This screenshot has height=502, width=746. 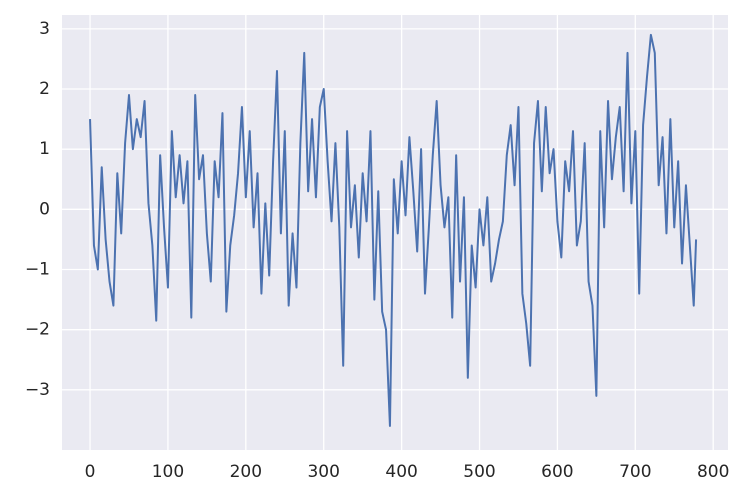 What do you see at coordinates (44, 209) in the screenshot?
I see `y-tick-label: 0` at bounding box center [44, 209].